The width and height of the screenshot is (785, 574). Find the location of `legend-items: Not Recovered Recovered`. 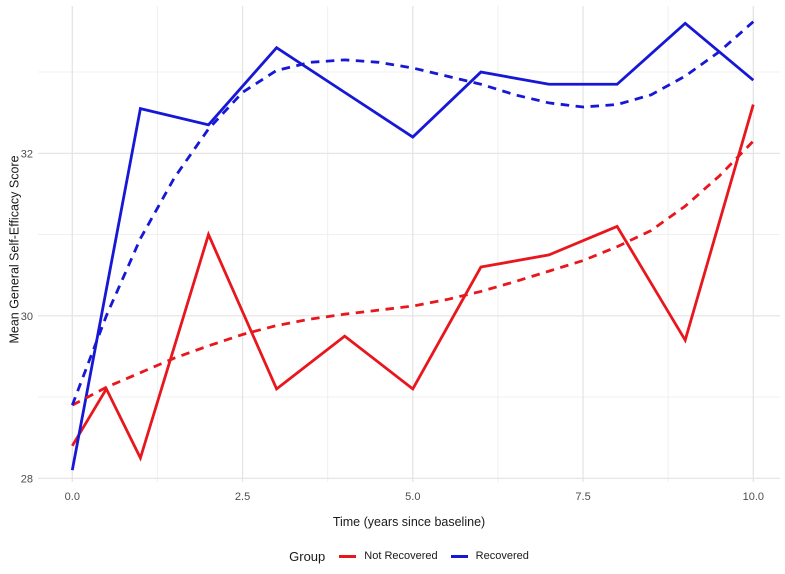

legend-items: Not Recovered Recovered is located at coordinates (434, 556).